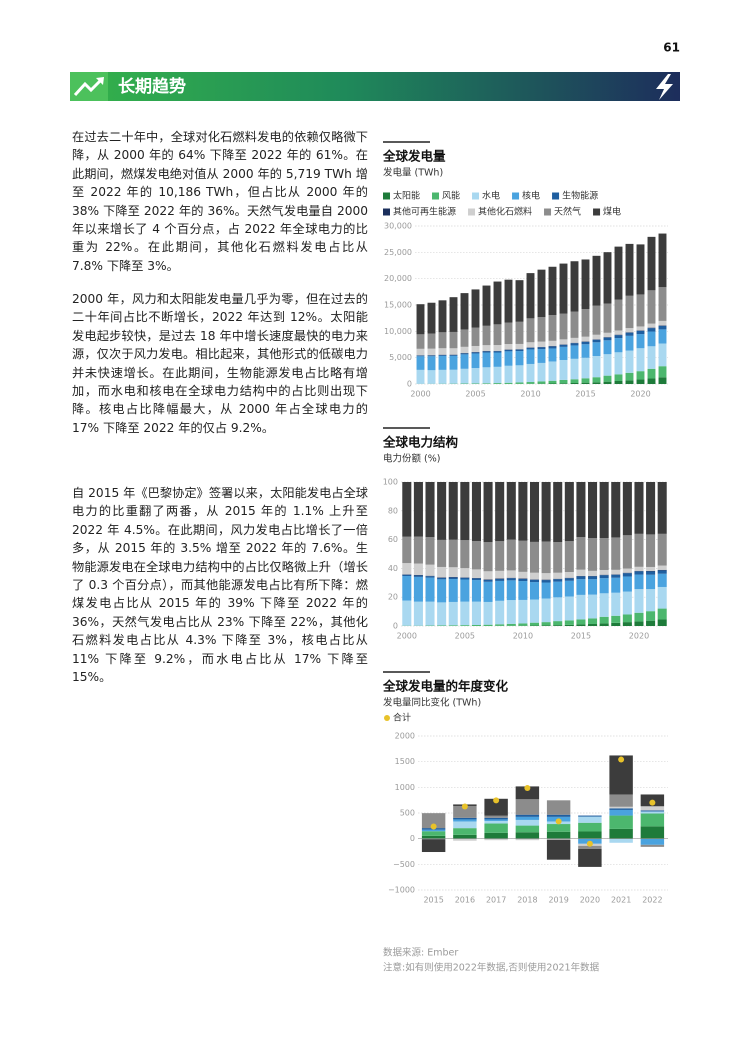 The image size is (750, 1061). What do you see at coordinates (558, 900) in the screenshot?
I see `x-tick-label: 2019` at bounding box center [558, 900].